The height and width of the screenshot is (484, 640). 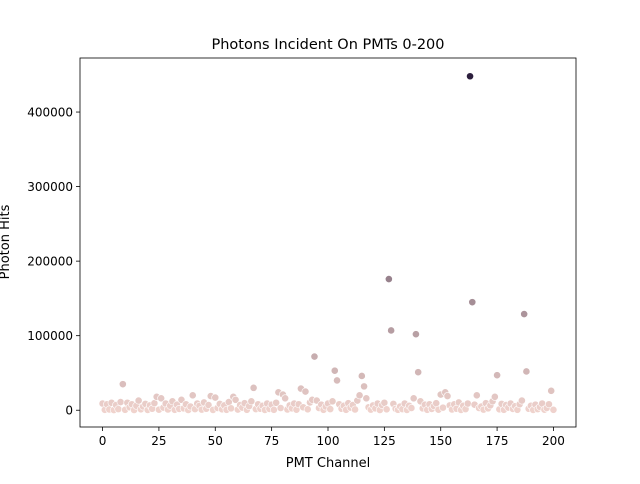 What do you see at coordinates (384, 441) in the screenshot?
I see `x-tick-label: 125` at bounding box center [384, 441].